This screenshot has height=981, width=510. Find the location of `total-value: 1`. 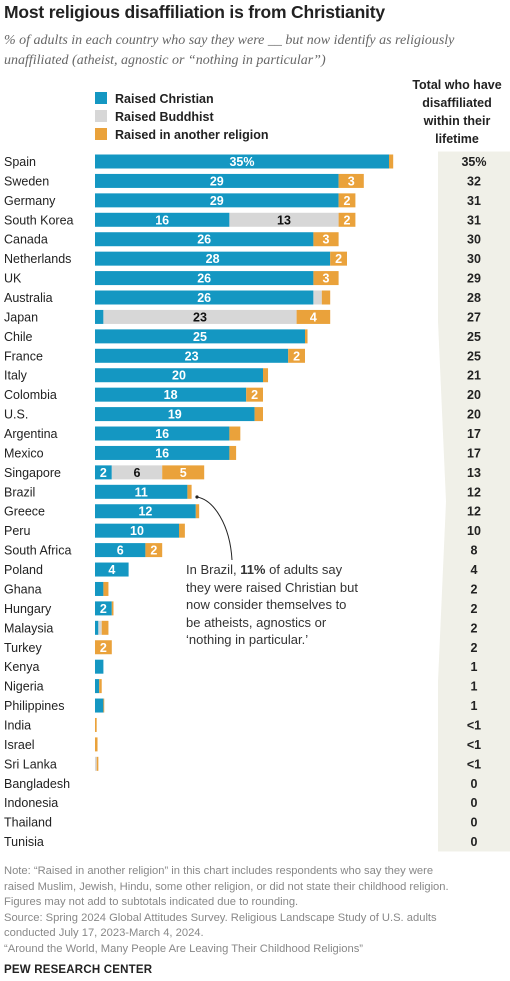

total-value: 1 is located at coordinates (474, 706).